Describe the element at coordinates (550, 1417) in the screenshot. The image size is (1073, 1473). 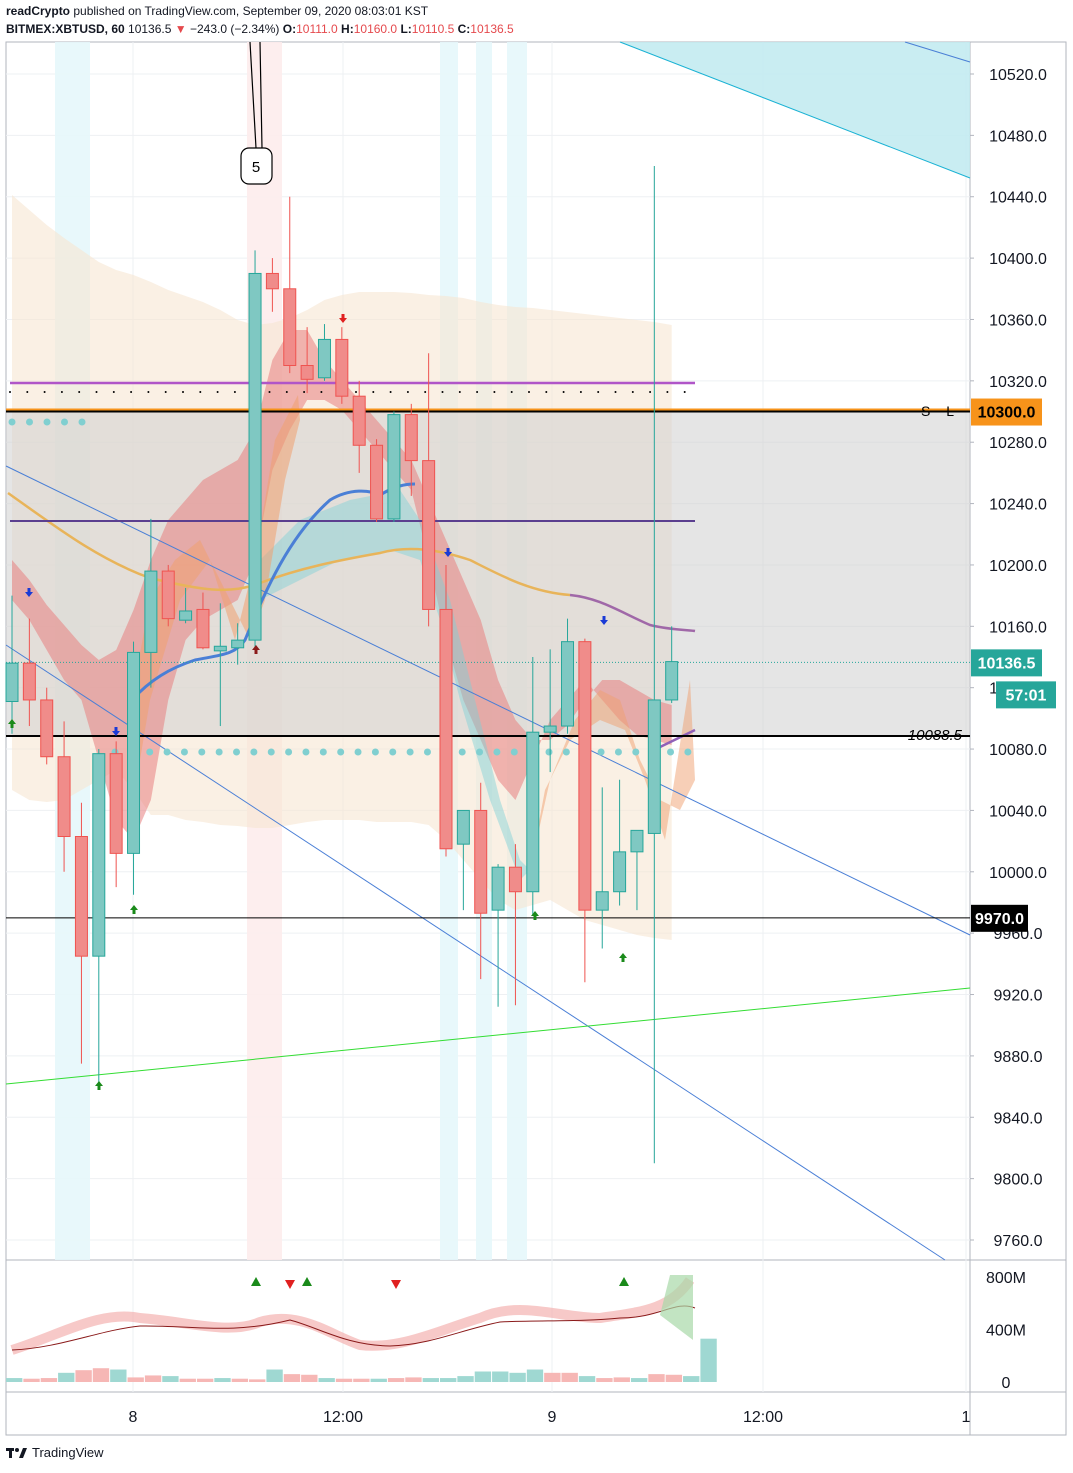
I see `time-axis: 8 12:00 9 12:00 1` at that location.